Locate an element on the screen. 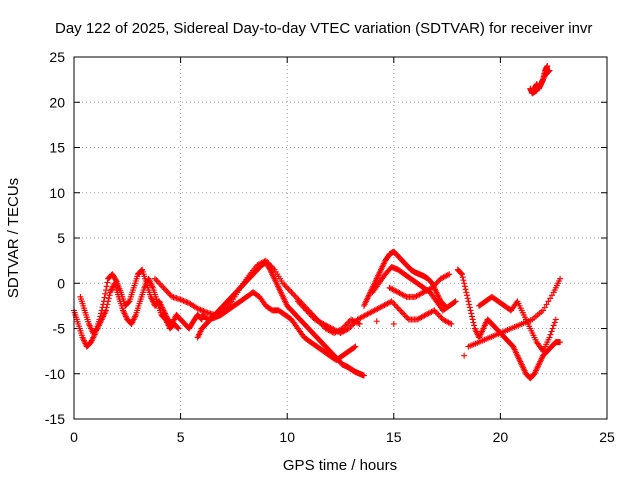 Image resolution: width=640 pixels, height=480 pixels. series-trace-n is located at coordinates (541, 82).